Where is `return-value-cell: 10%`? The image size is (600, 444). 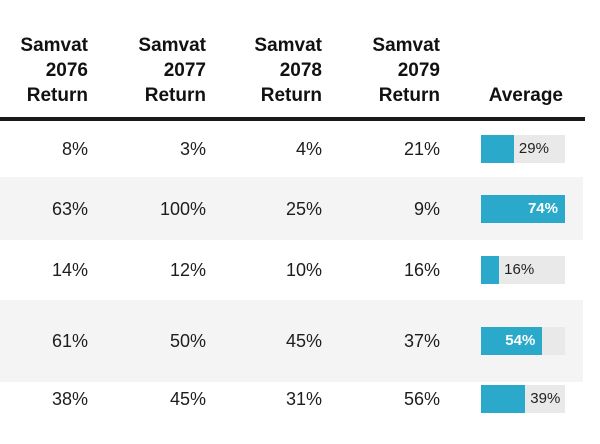 return-value-cell: 10% is located at coordinates (303, 270).